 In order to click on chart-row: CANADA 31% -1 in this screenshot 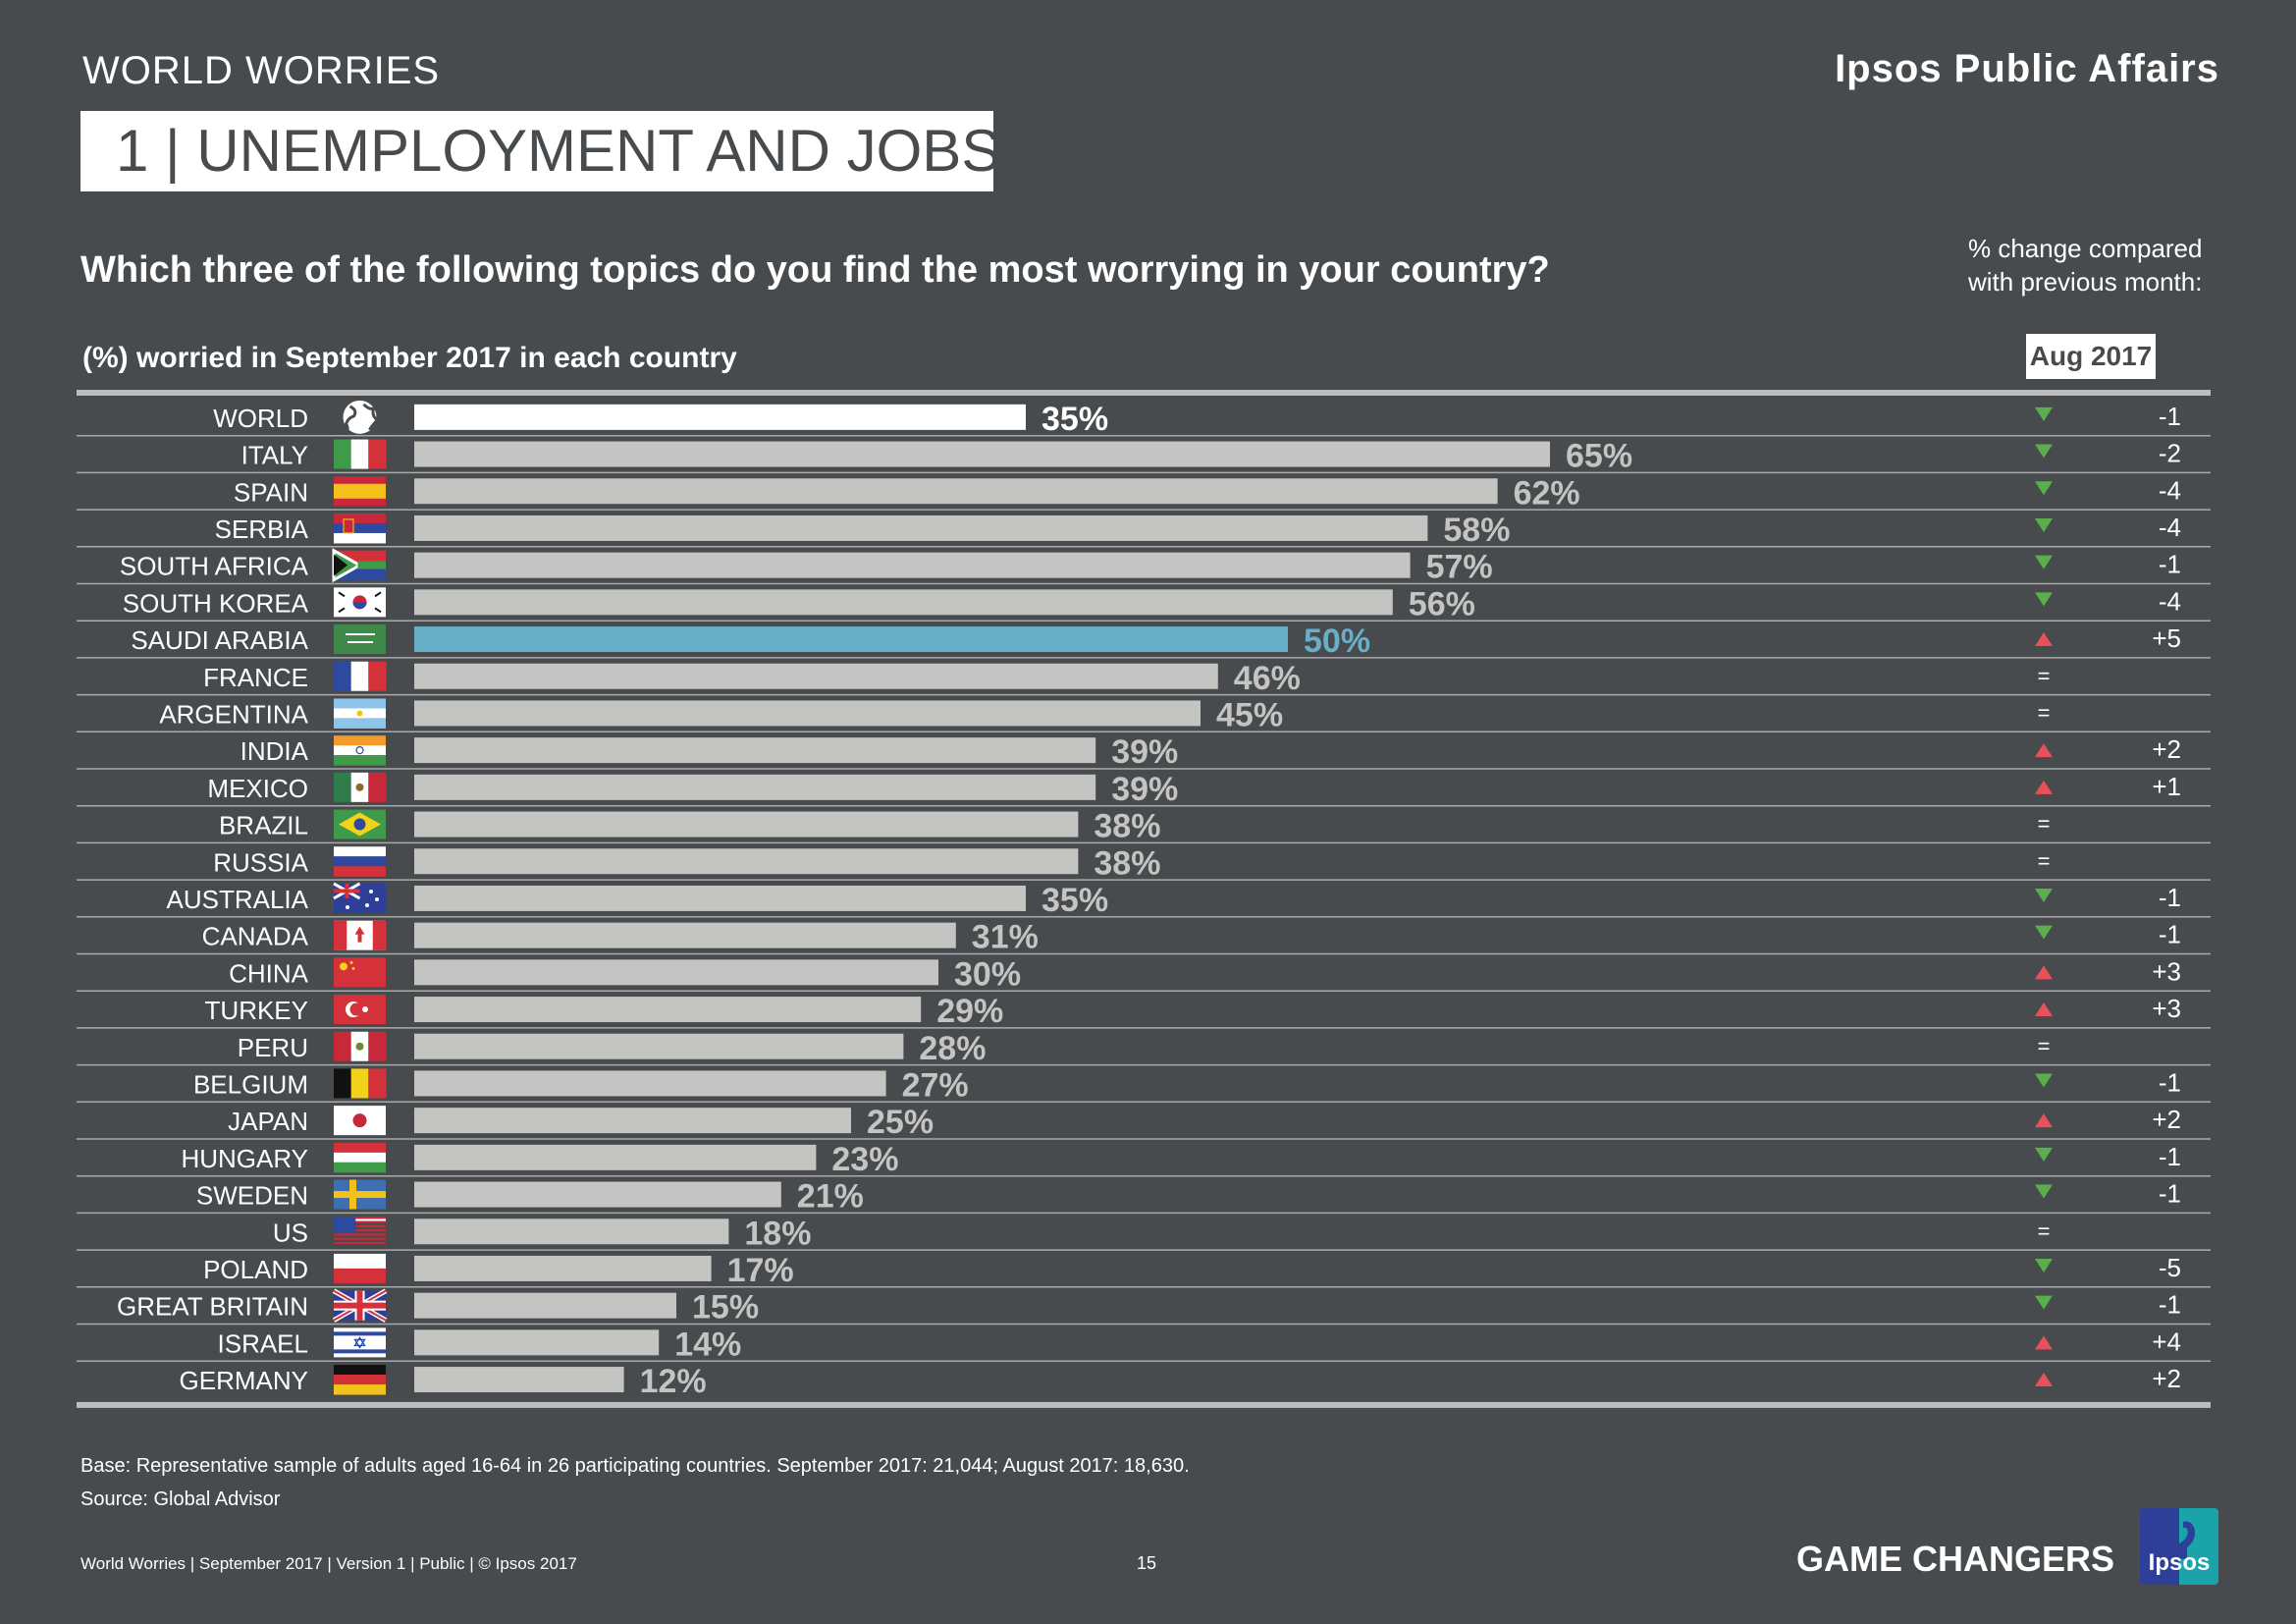, I will do `click(1144, 937)`.